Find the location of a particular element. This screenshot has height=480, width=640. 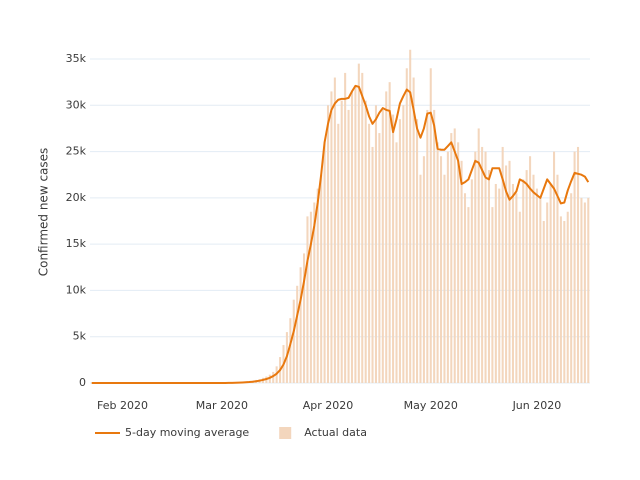

y-tick-label: 15k is located at coordinates (76, 243).